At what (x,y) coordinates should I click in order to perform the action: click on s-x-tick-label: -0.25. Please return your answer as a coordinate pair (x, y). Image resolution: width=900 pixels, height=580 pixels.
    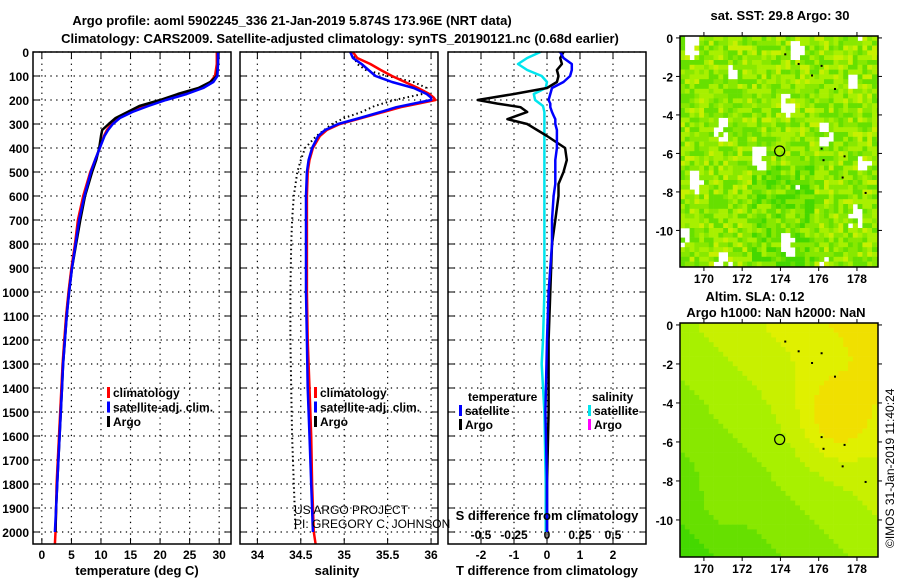
    Looking at the image, I should click on (514, 535).